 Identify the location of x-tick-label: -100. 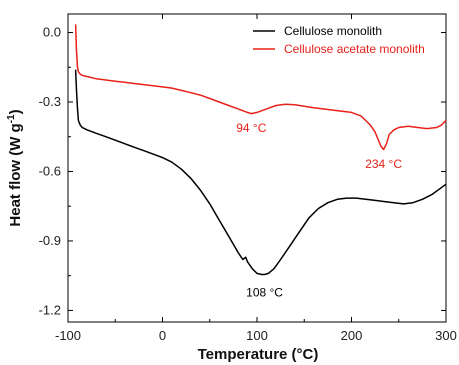
(68, 335).